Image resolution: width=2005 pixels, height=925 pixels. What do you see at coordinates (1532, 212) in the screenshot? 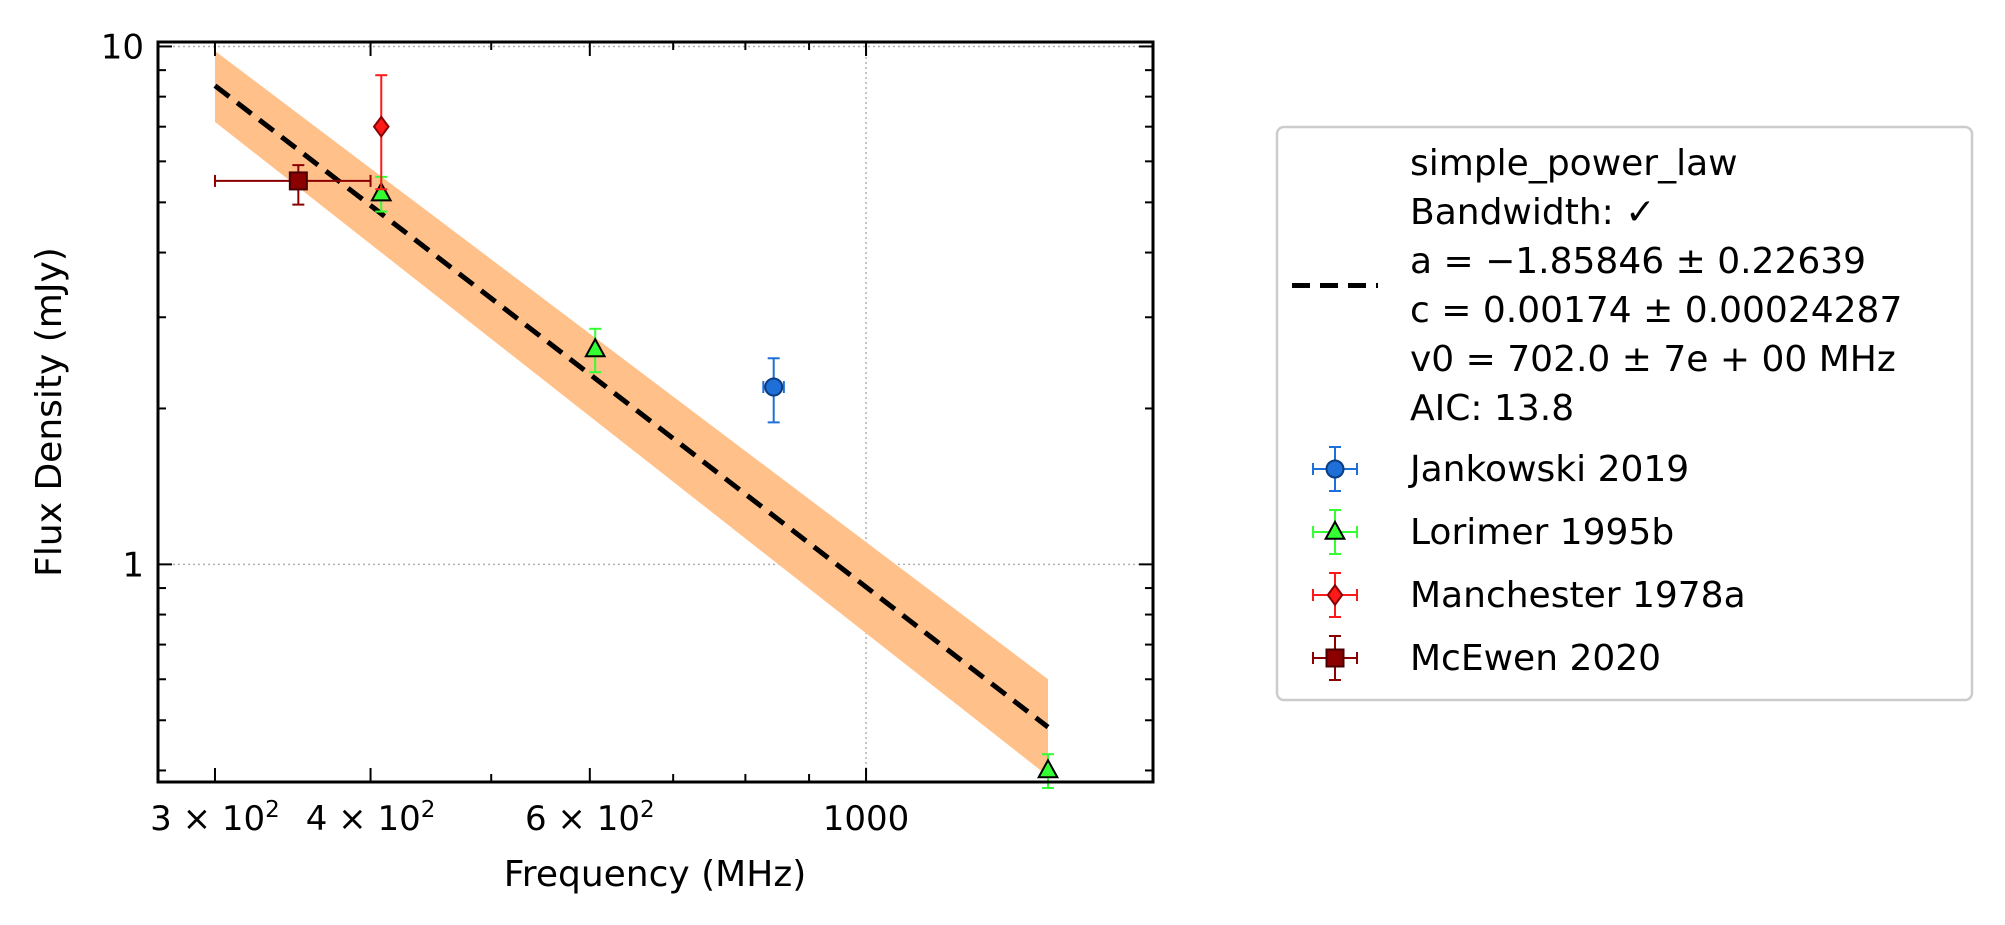
I see `legend-fit-label: Bandwidth: ✓` at bounding box center [1532, 212].